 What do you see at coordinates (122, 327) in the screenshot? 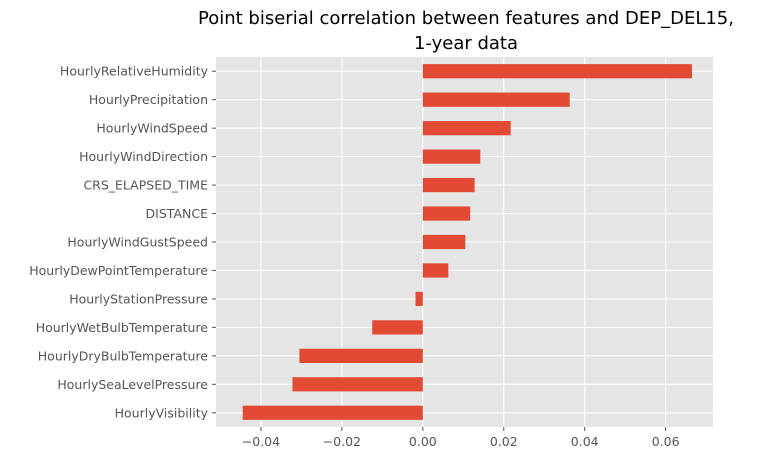
I see `y-tick-label: HourlyWetBulbTemperature` at bounding box center [122, 327].